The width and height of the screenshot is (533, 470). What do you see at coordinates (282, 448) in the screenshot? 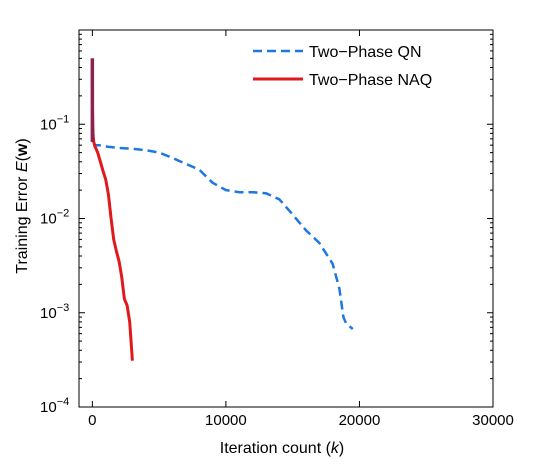
I see `x-axis-label: Iteration count (k)` at bounding box center [282, 448].